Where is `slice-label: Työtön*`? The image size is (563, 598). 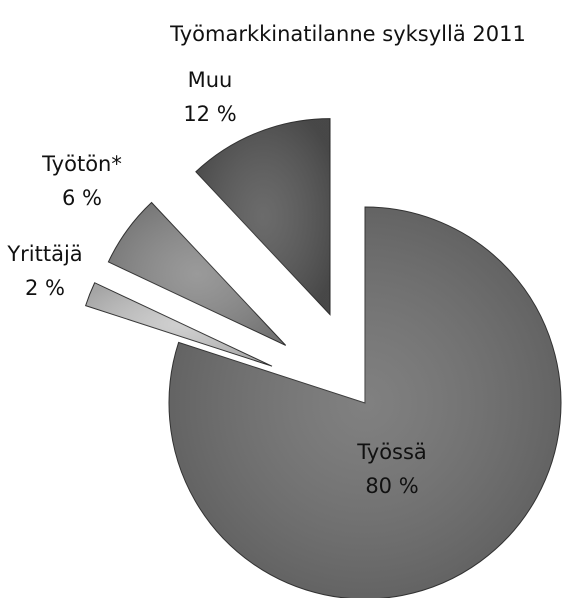 slice-label: Työtön* is located at coordinates (81, 164).